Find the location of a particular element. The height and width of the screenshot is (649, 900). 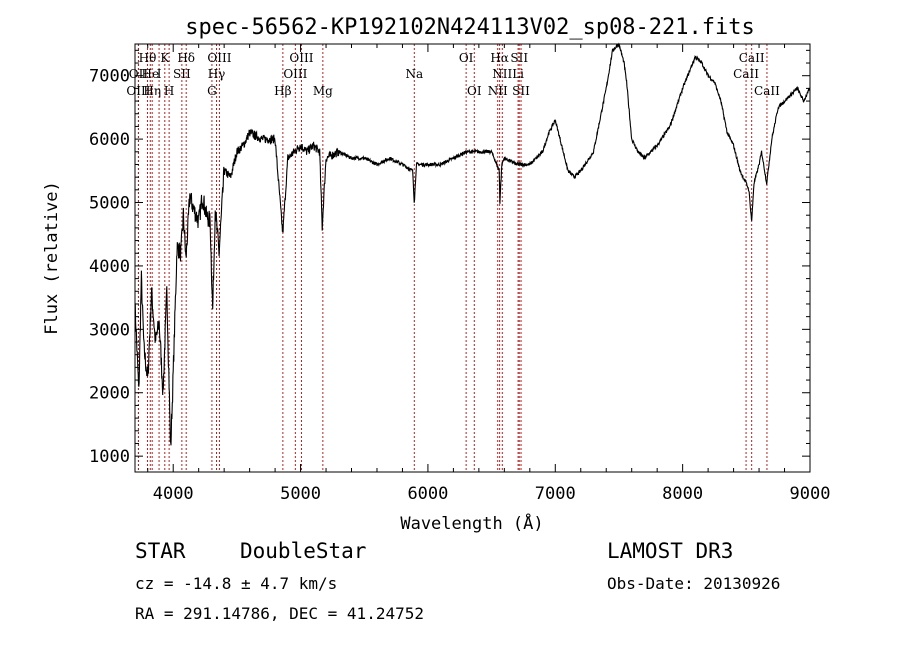

spectral-line-label: I is located at coordinates (159, 74).